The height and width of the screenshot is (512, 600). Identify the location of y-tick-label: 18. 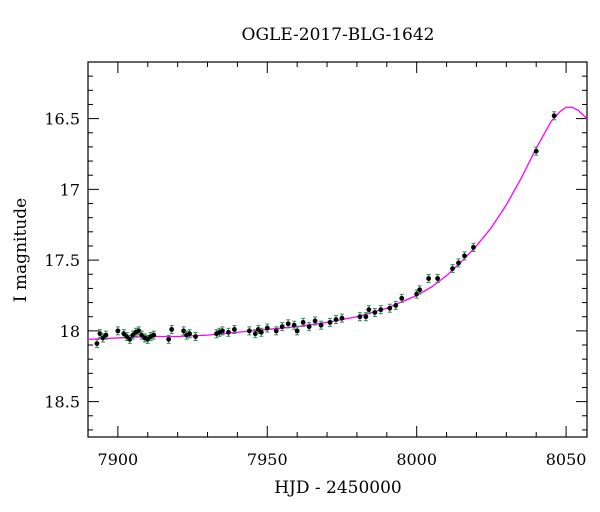
(70, 331).